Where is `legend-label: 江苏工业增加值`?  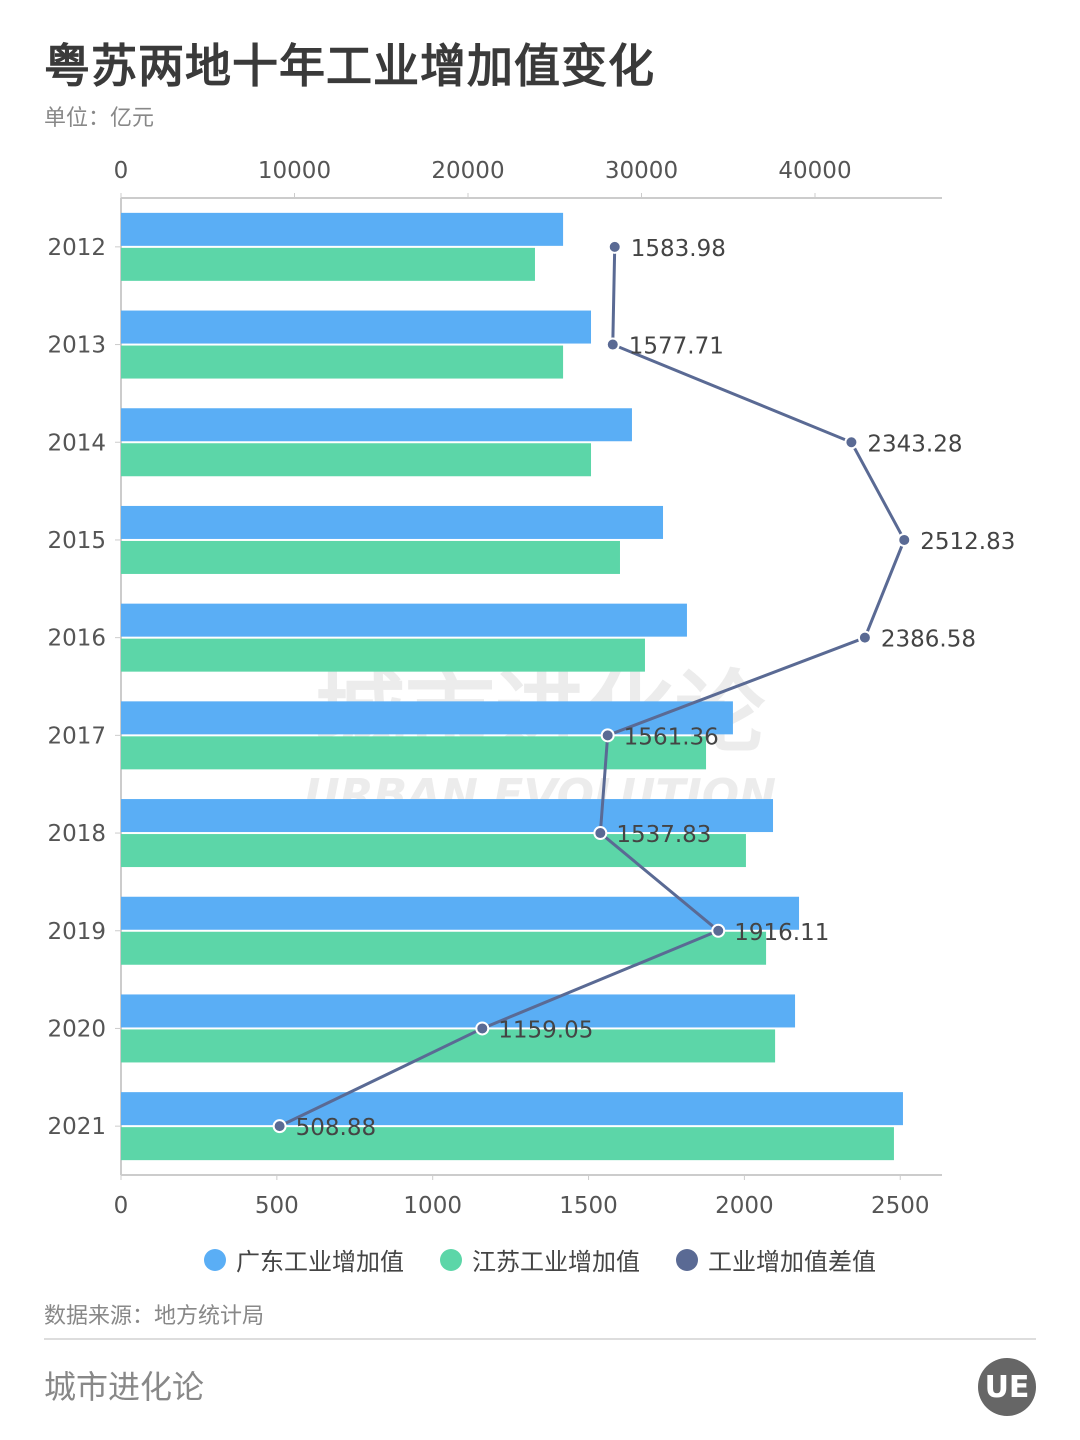 legend-label: 江苏工业增加值 is located at coordinates (556, 1262).